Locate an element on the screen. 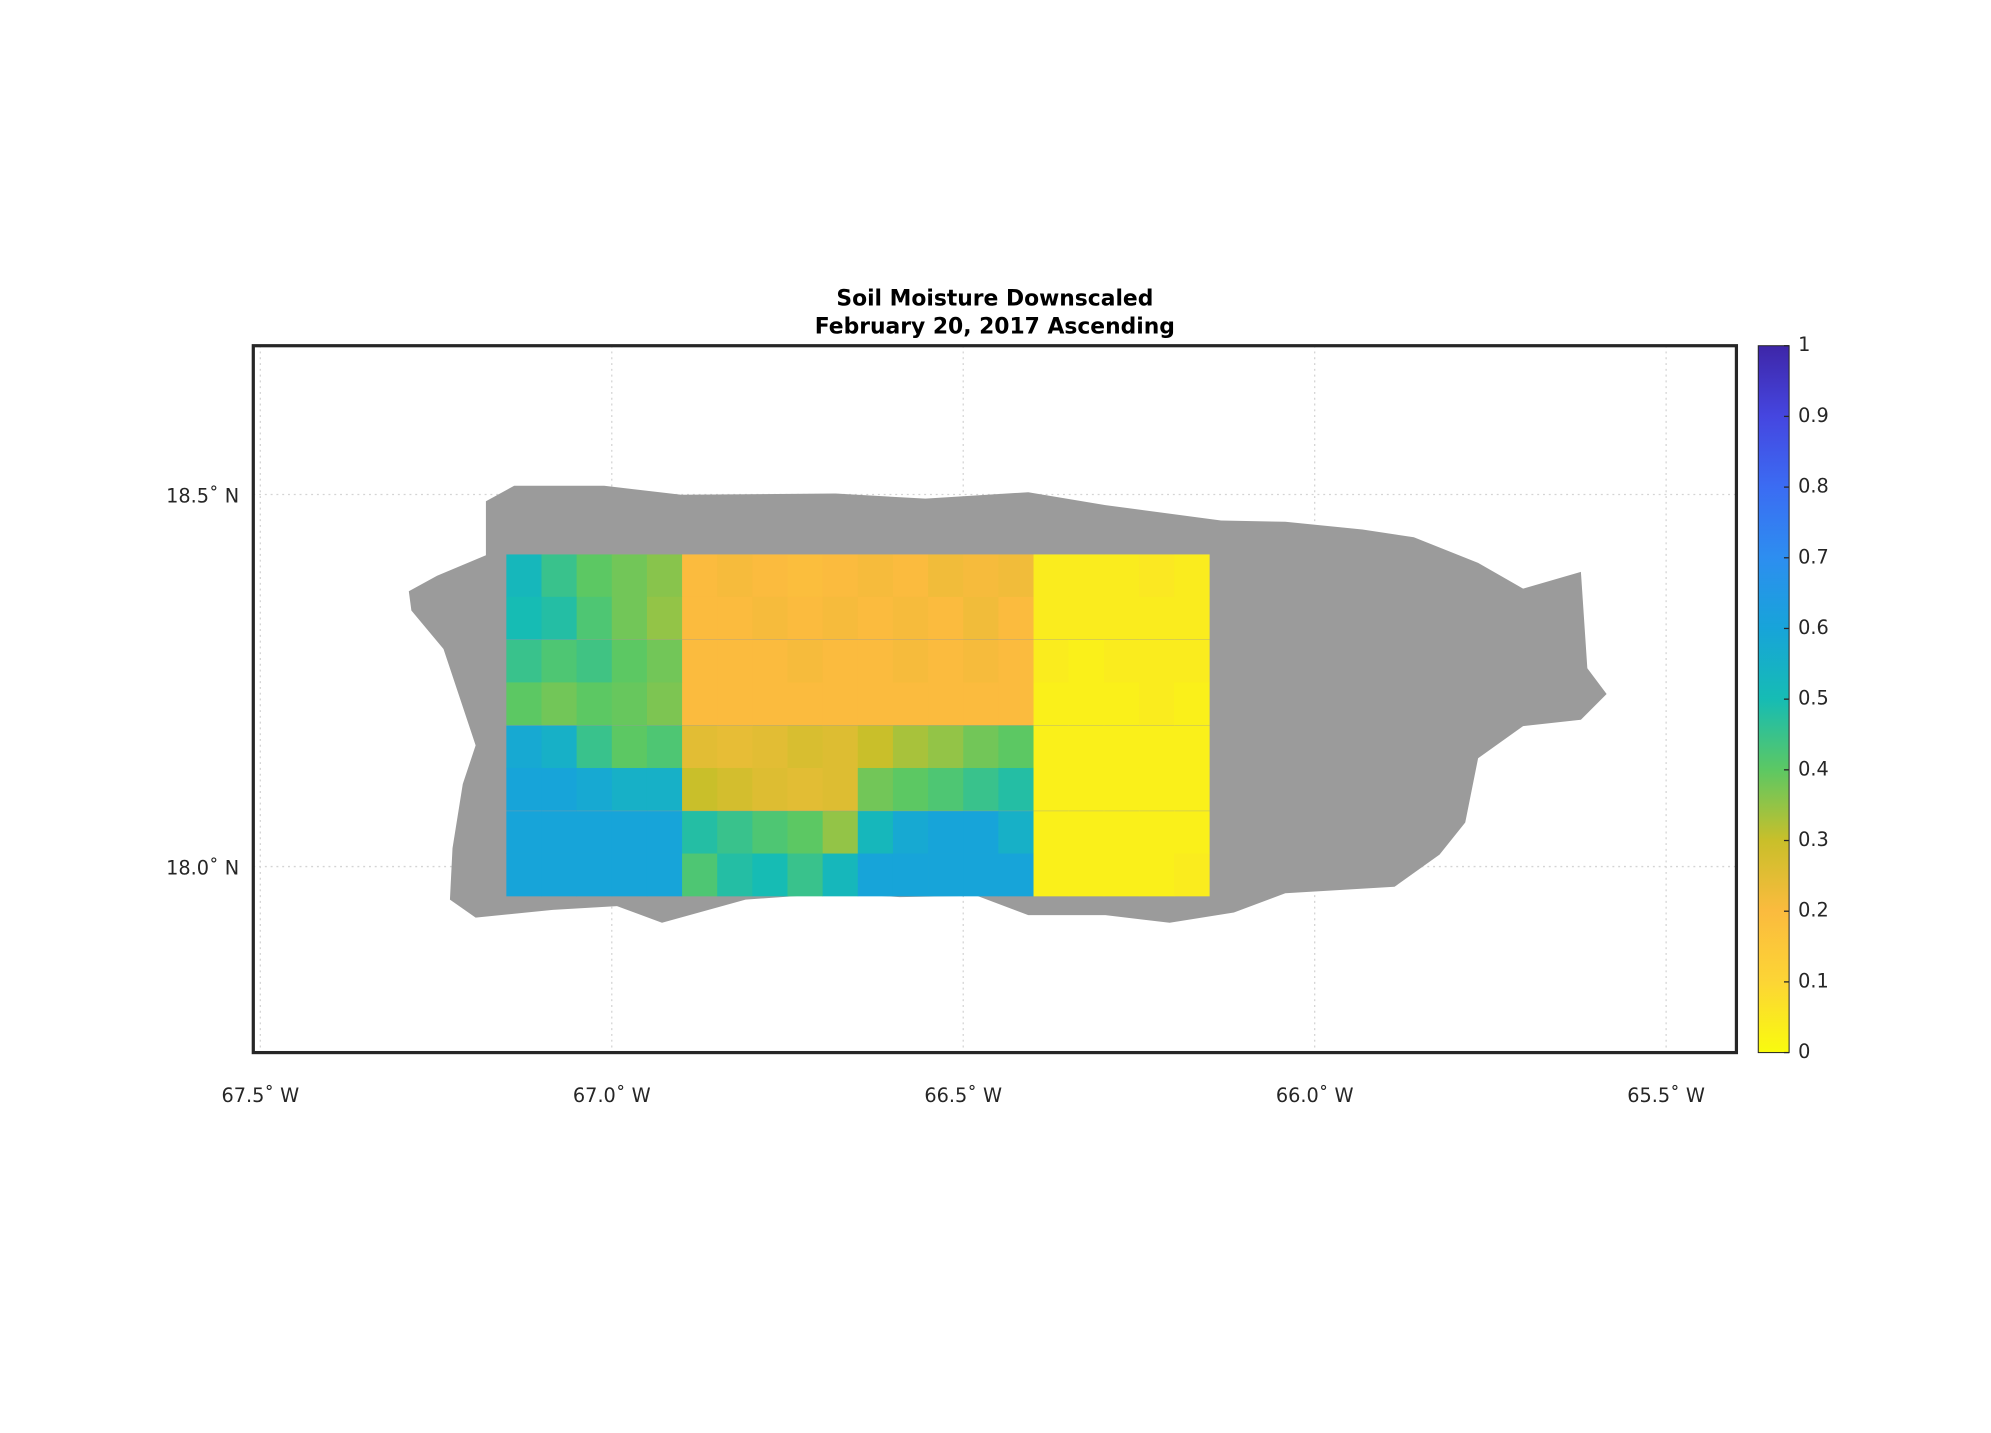  colorbar-tick-label: 0.2 is located at coordinates (1813, 910).